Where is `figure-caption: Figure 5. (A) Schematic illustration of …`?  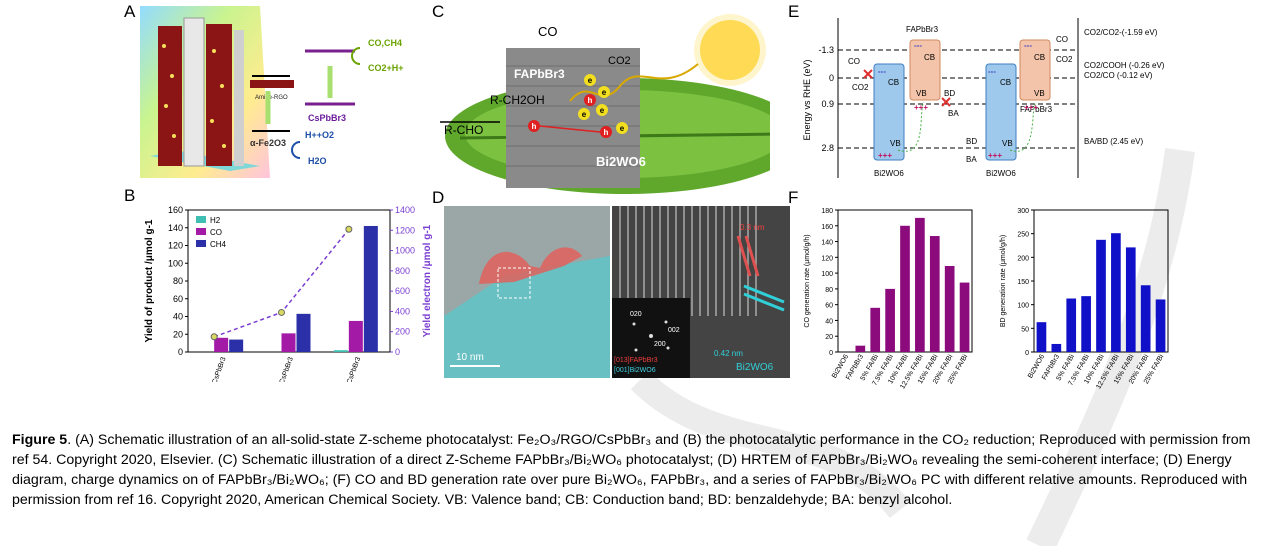 figure-caption: Figure 5. (A) Schematic illustration of … is located at coordinates (641, 470).